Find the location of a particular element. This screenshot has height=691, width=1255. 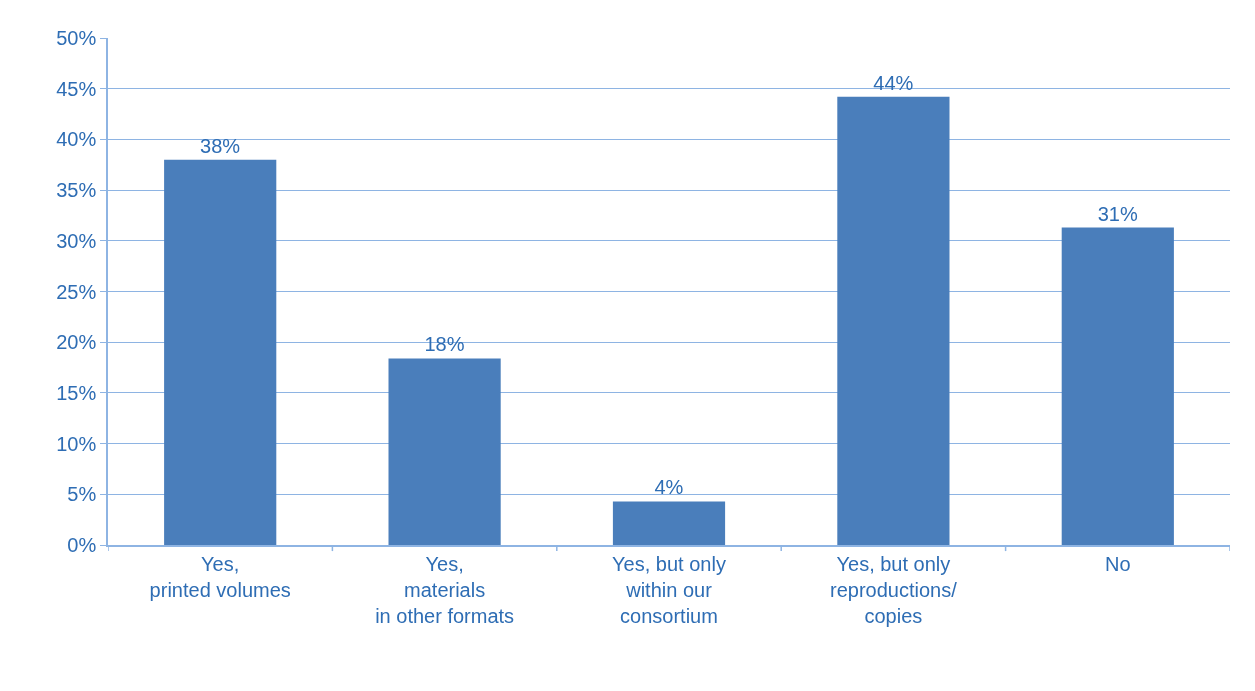

x-tick-label: Yes, but only reproductions/ copies is located at coordinates (894, 589).